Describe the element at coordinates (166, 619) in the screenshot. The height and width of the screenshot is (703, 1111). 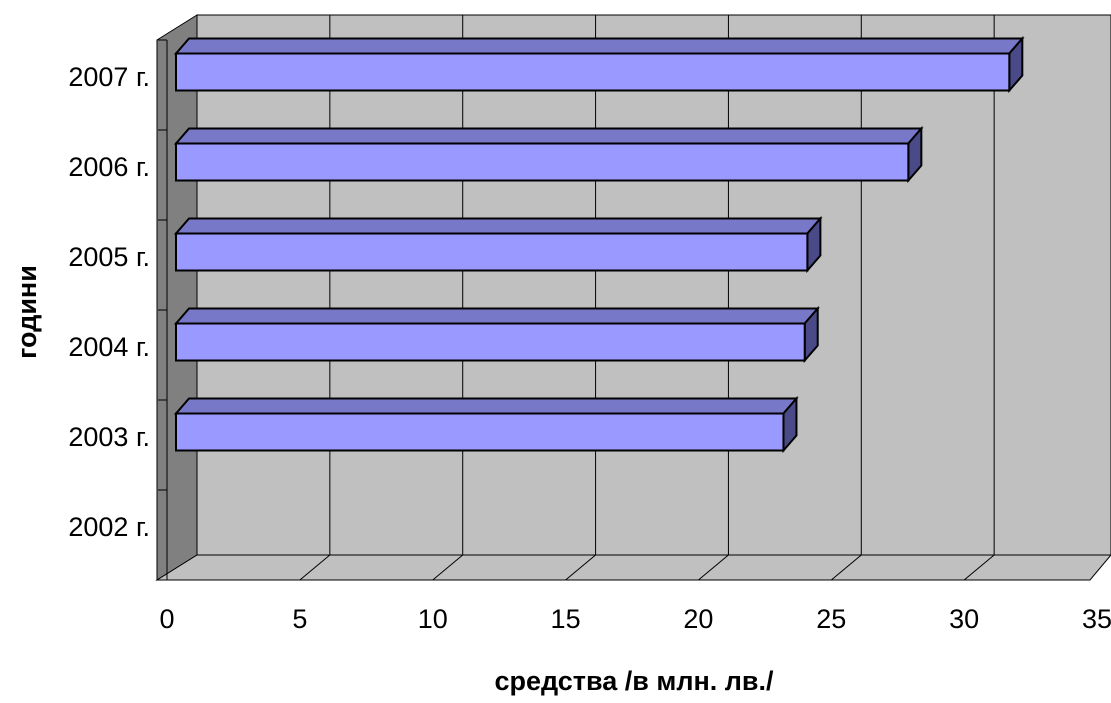
I see `x-tick-label: 0` at that location.